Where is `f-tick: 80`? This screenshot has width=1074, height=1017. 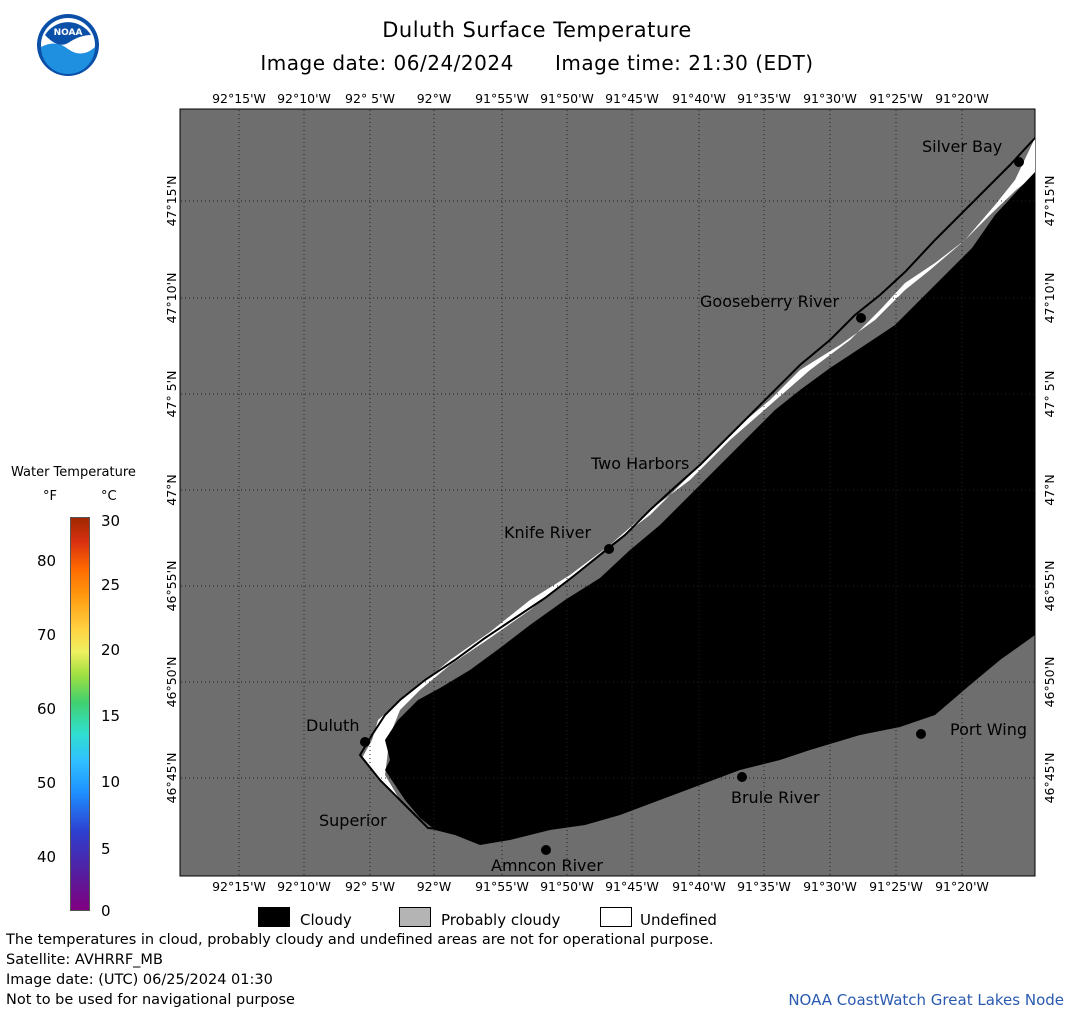 f-tick: 80 is located at coordinates (47, 561).